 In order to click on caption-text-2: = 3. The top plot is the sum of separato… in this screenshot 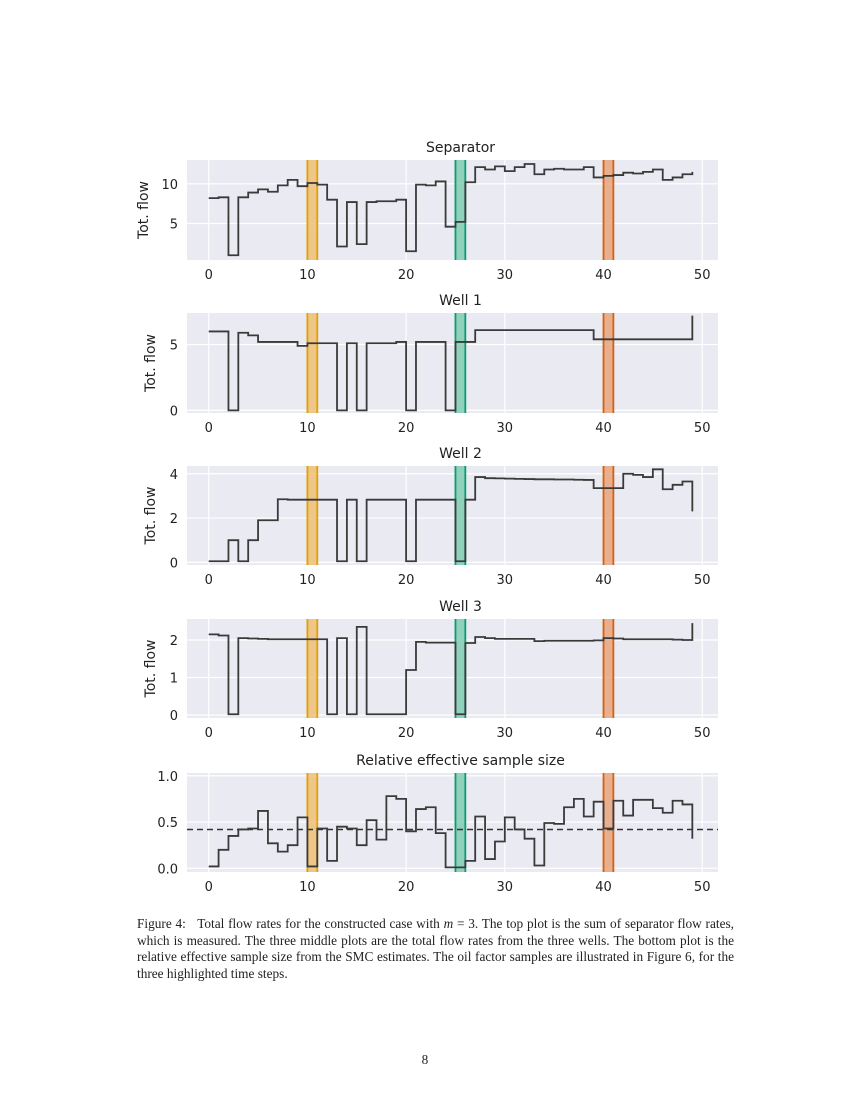, I will do `click(435, 948)`.